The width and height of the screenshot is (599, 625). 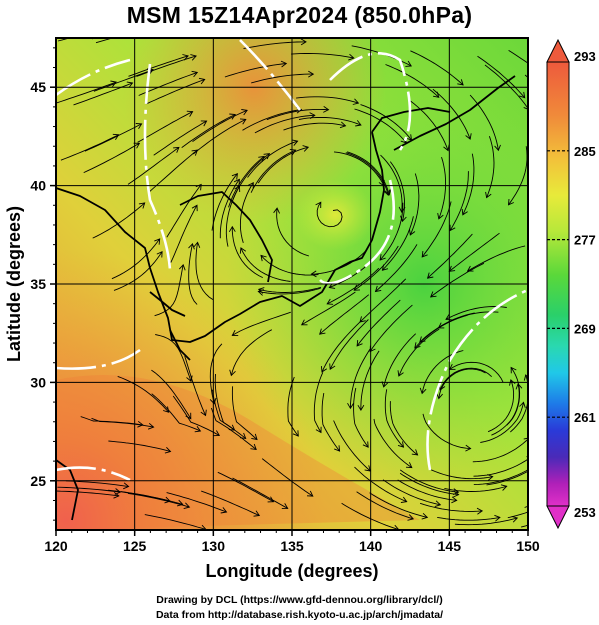 I want to click on x-tick-label: 130, so click(x=214, y=546).